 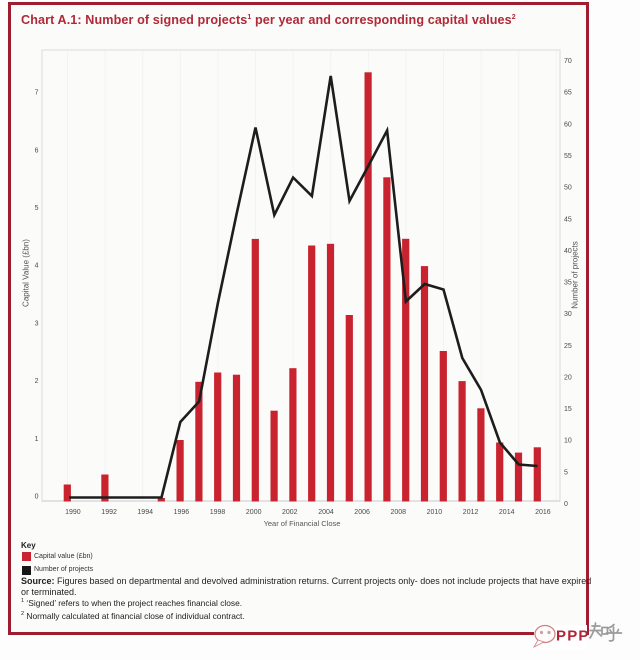 I want to click on svg-text: Capital Value (£bn), so click(x=26, y=273).